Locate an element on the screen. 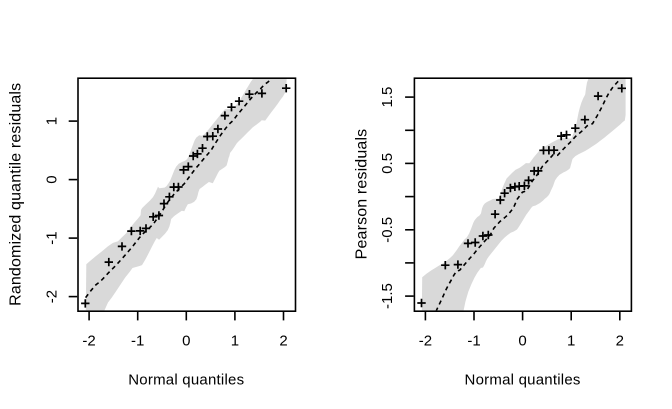  svg-text: -0.5 is located at coordinates (387, 230).